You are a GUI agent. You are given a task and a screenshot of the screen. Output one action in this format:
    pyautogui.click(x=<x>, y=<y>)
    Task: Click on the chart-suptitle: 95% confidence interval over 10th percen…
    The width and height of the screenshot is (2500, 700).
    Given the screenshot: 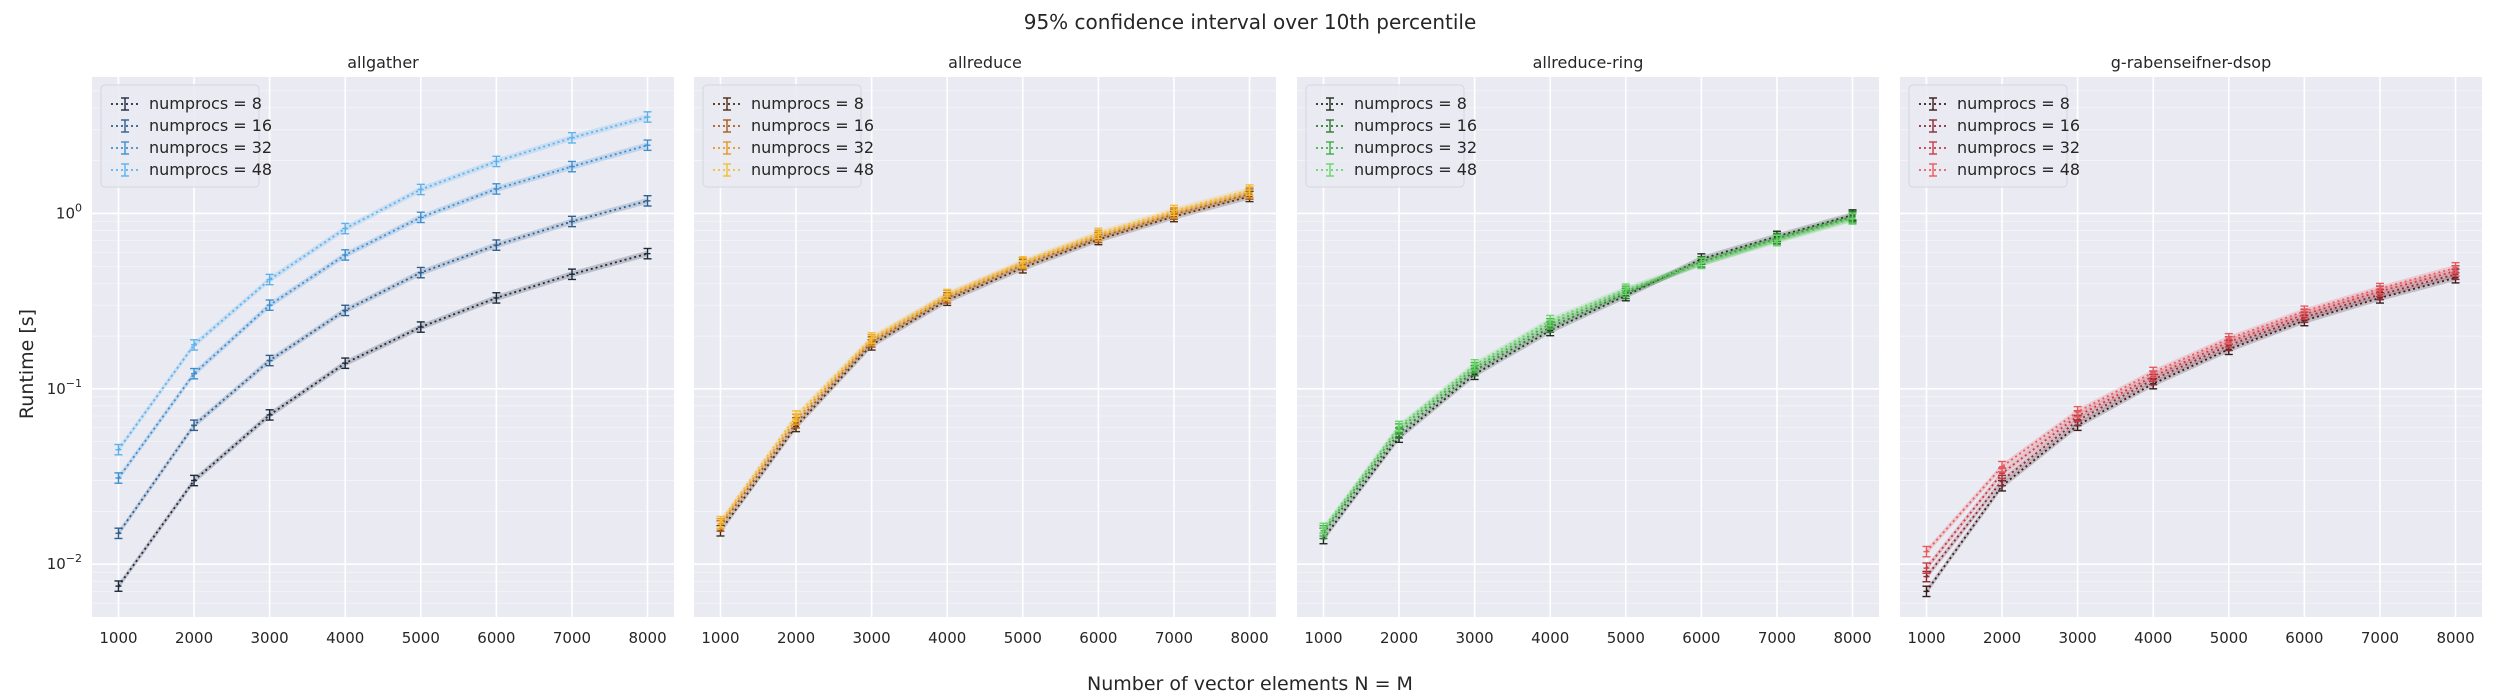 What is the action you would take?
    pyautogui.click(x=1250, y=22)
    